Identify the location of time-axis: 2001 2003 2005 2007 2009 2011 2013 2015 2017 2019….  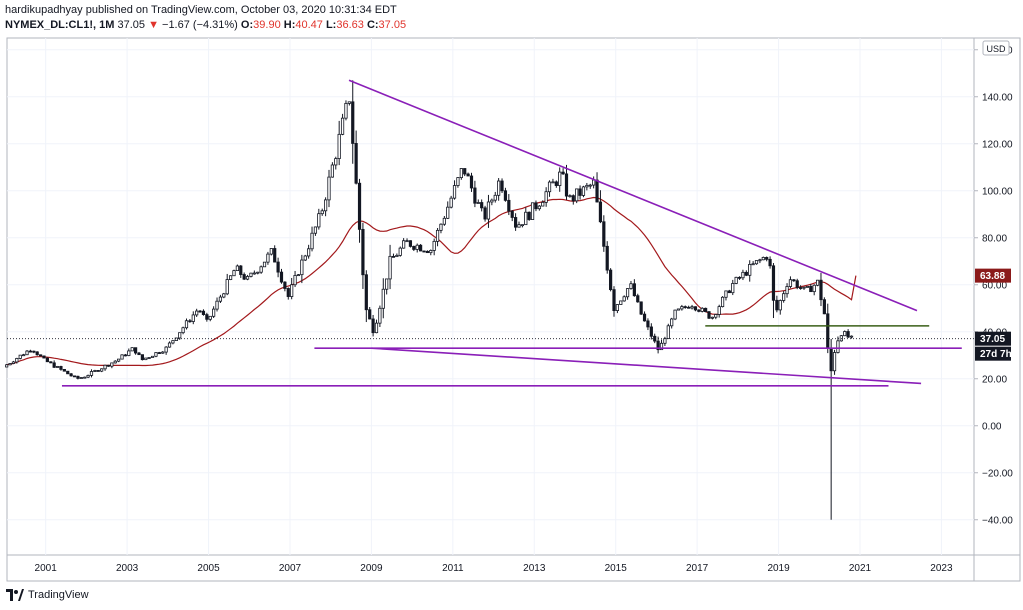
(494, 568).